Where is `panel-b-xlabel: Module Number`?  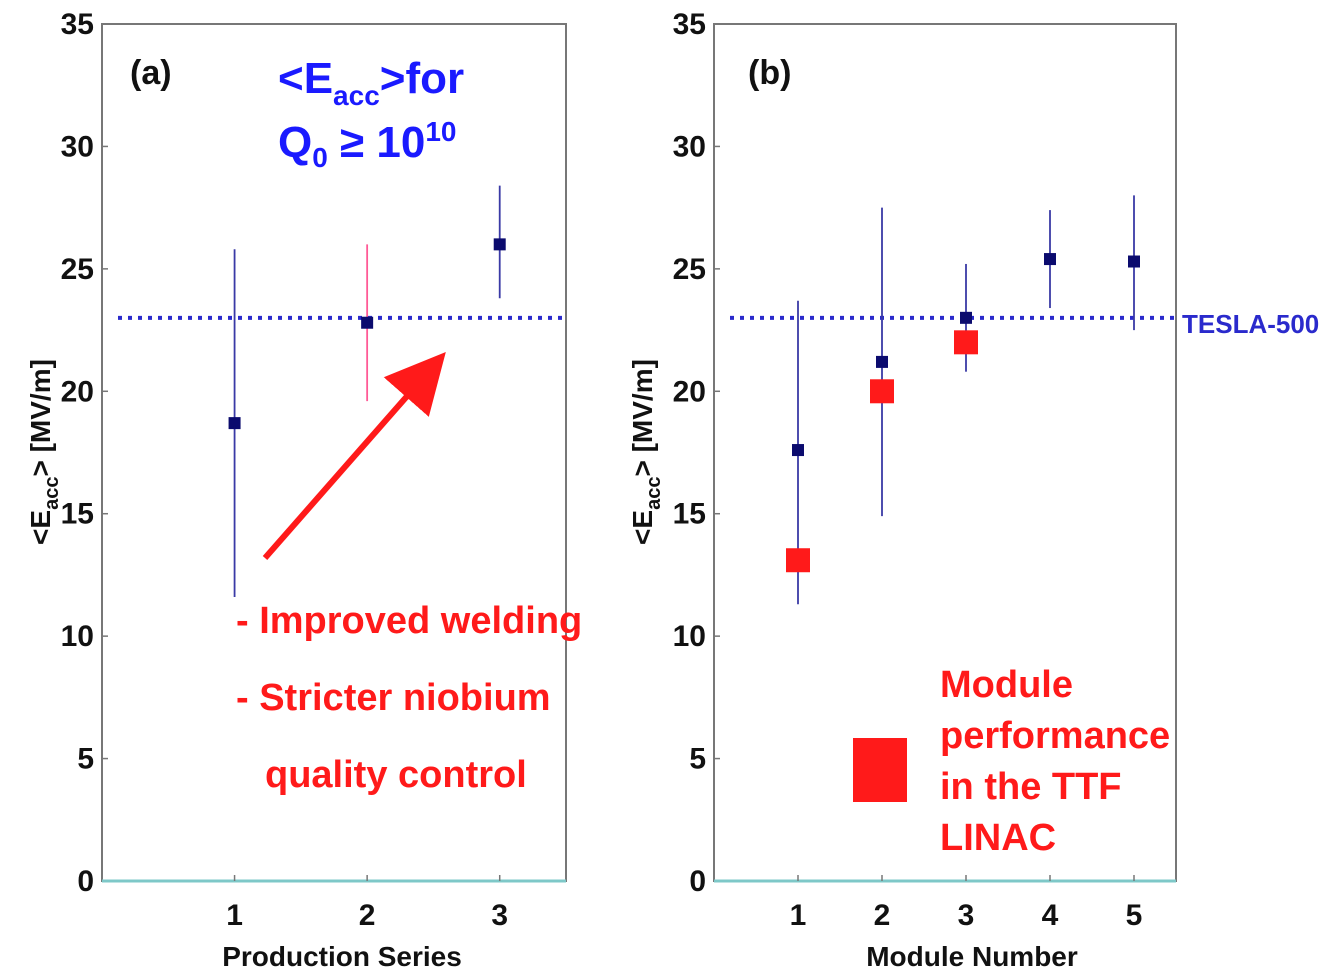
panel-b-xlabel: Module Number is located at coordinates (972, 956).